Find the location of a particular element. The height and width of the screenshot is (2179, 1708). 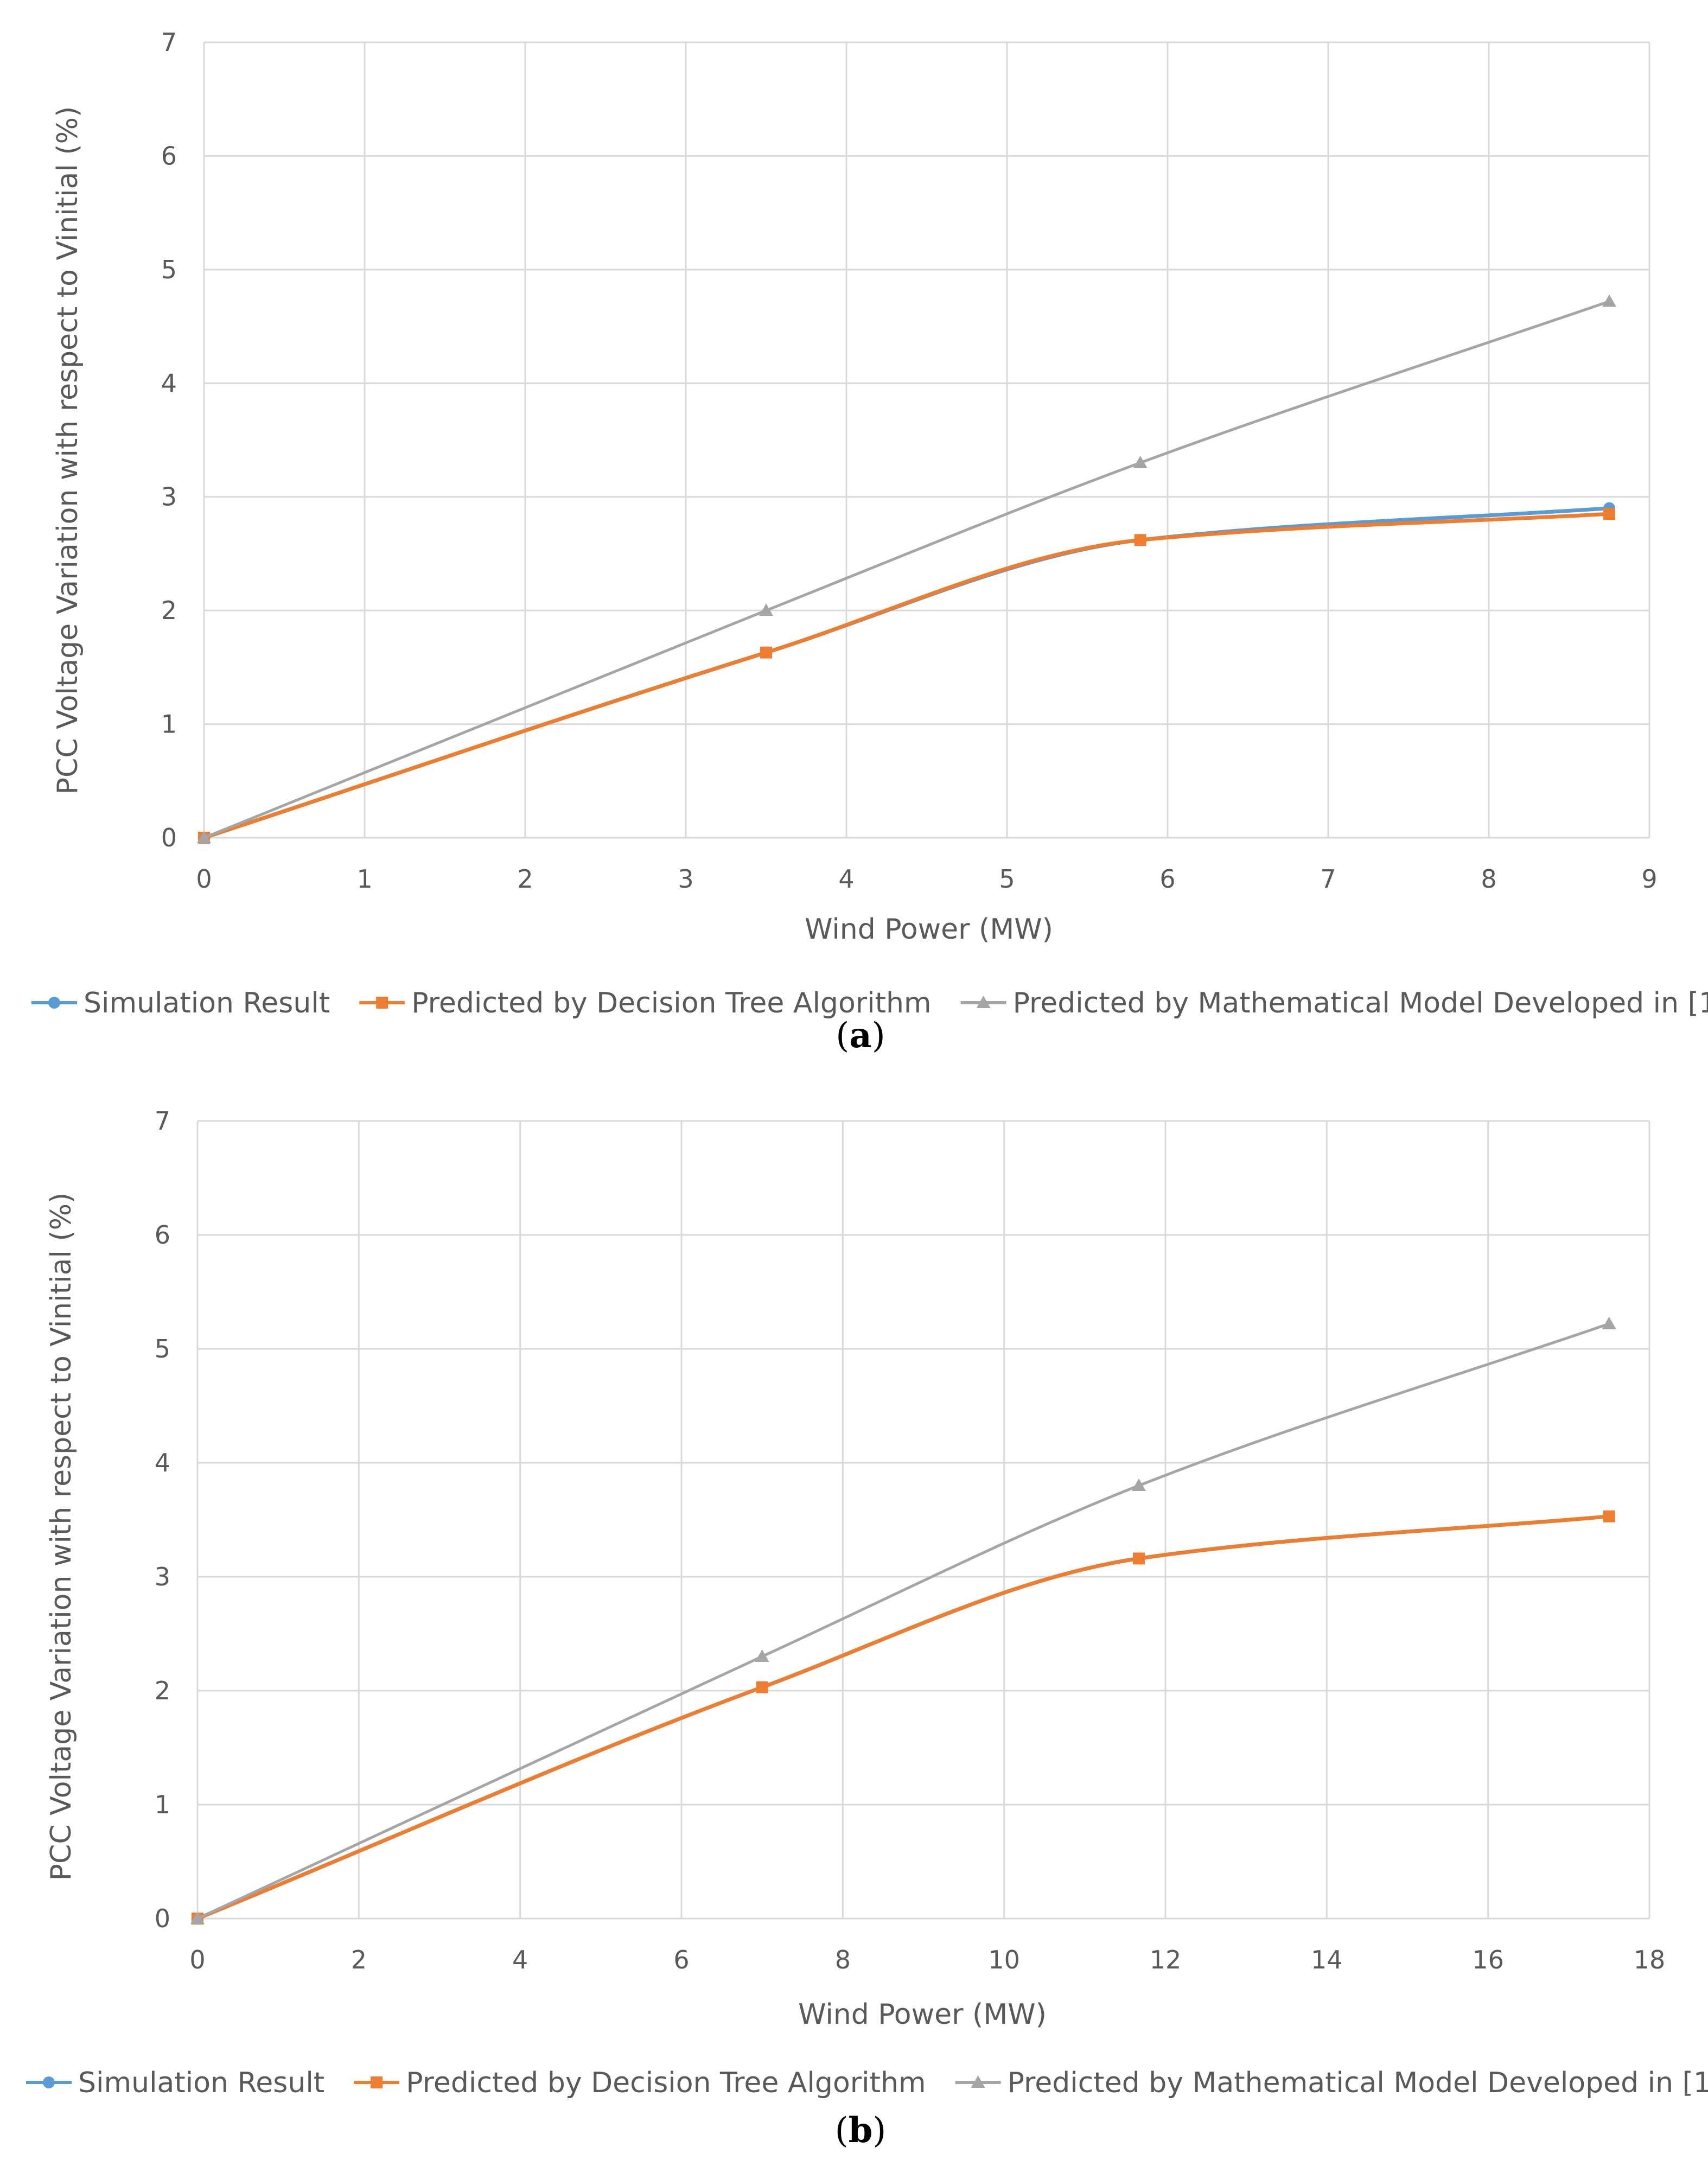

chart-a-caption-letter: a is located at coordinates (860, 1035).